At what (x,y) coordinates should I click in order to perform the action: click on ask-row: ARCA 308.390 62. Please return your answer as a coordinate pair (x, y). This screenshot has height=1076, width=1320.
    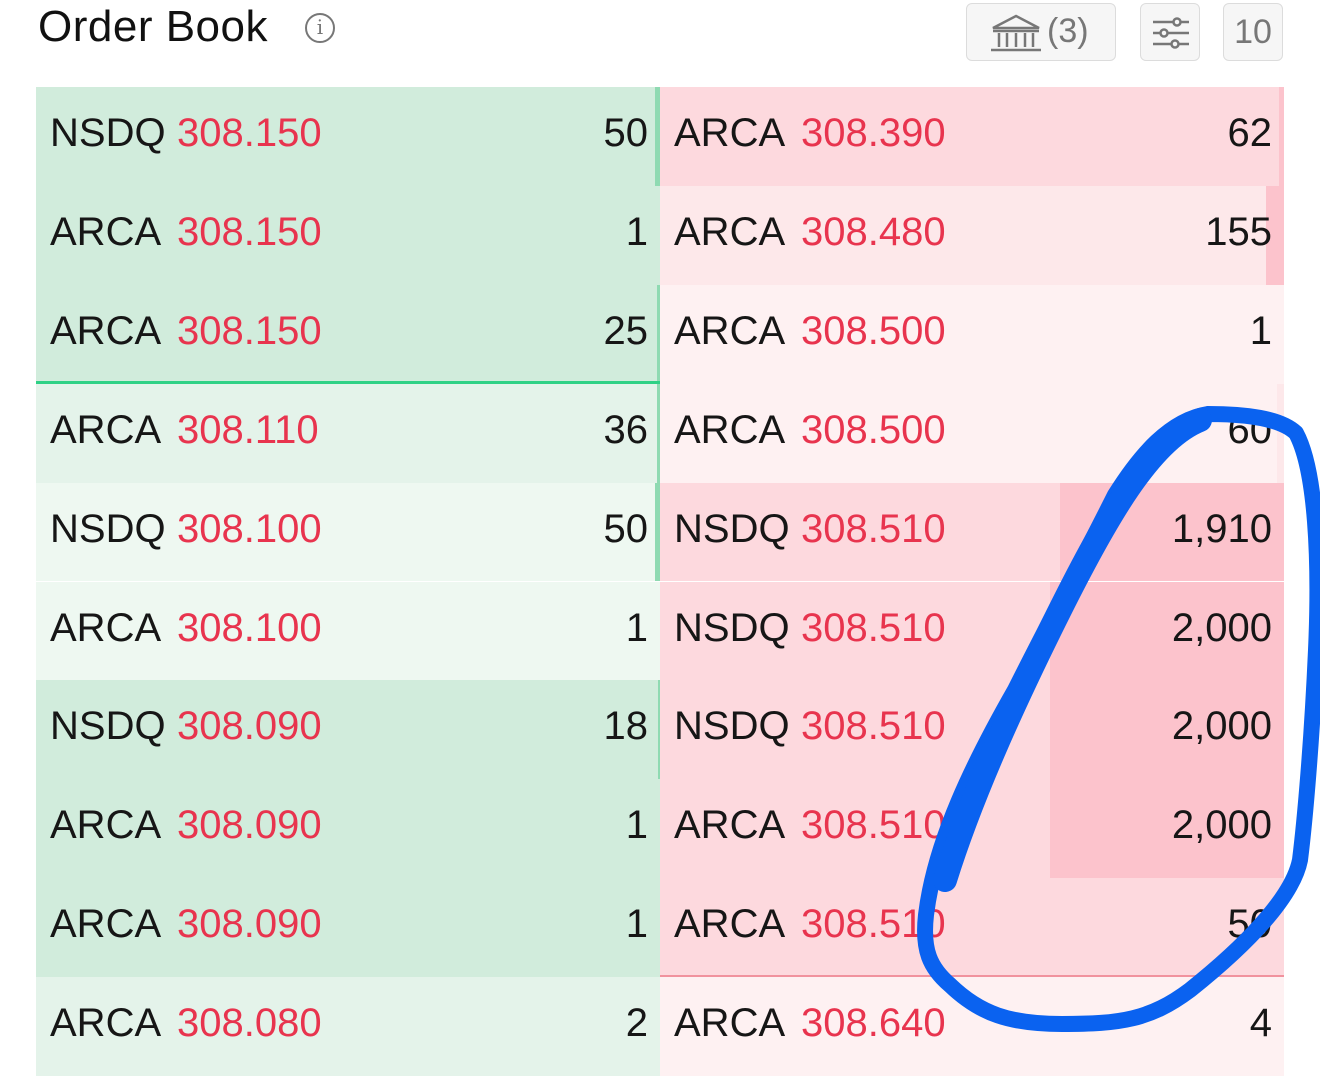
    Looking at the image, I should click on (972, 136).